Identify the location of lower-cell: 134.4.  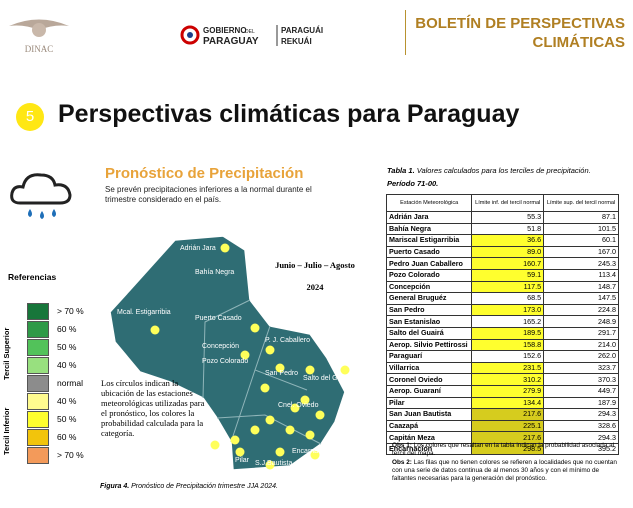
(508, 403).